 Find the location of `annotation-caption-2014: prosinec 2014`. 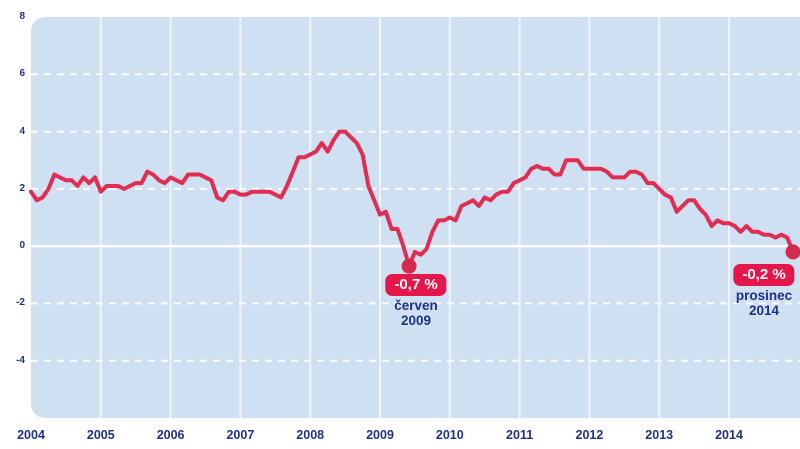

annotation-caption-2014: prosinec 2014 is located at coordinates (764, 303).